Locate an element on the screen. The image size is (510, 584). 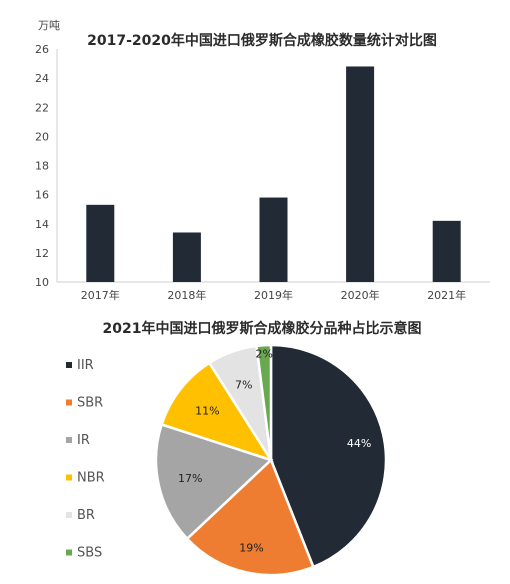
y-tick-label: 10 is located at coordinates (42, 282).